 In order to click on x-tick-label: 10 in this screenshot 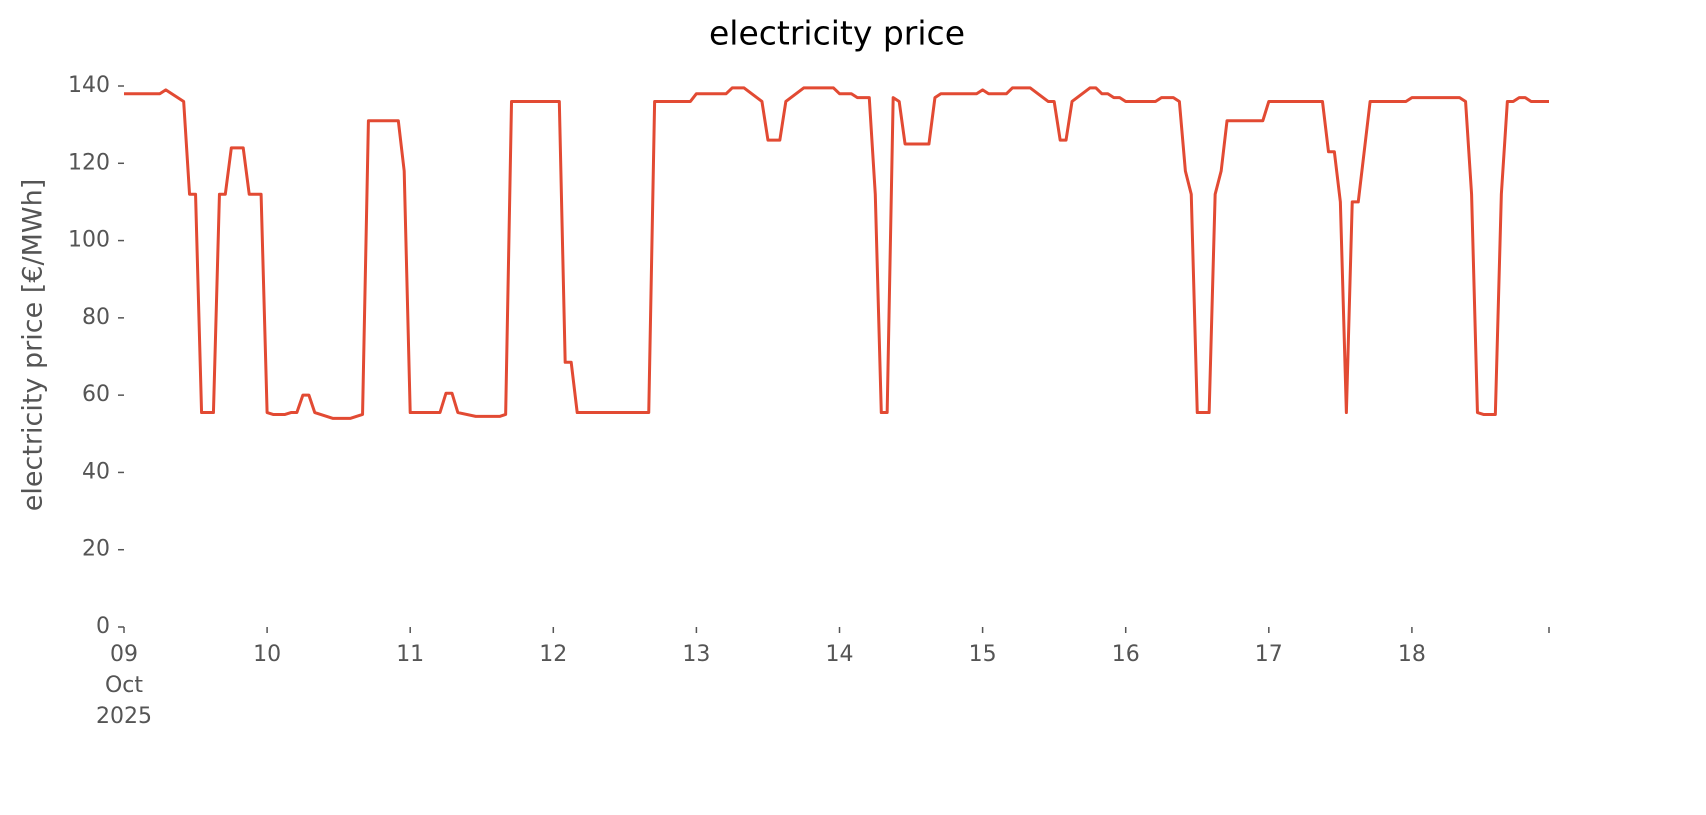, I will do `click(267, 654)`.